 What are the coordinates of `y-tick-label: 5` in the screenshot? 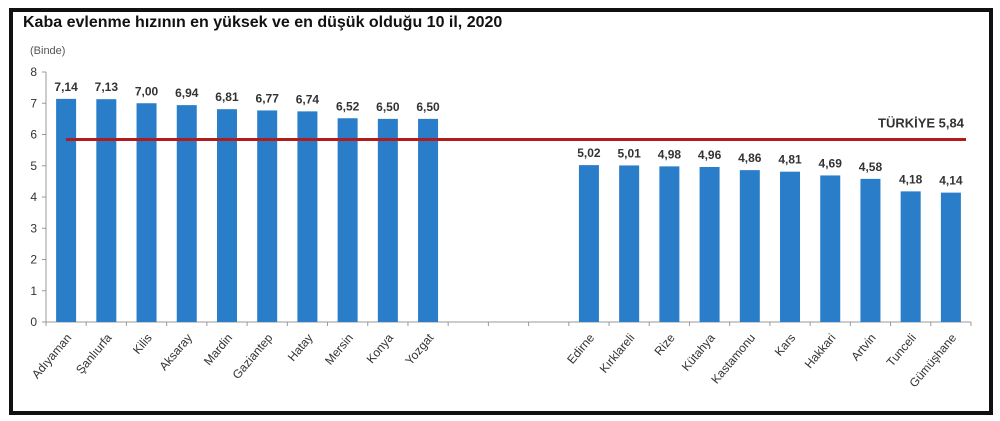 It's located at (33, 166).